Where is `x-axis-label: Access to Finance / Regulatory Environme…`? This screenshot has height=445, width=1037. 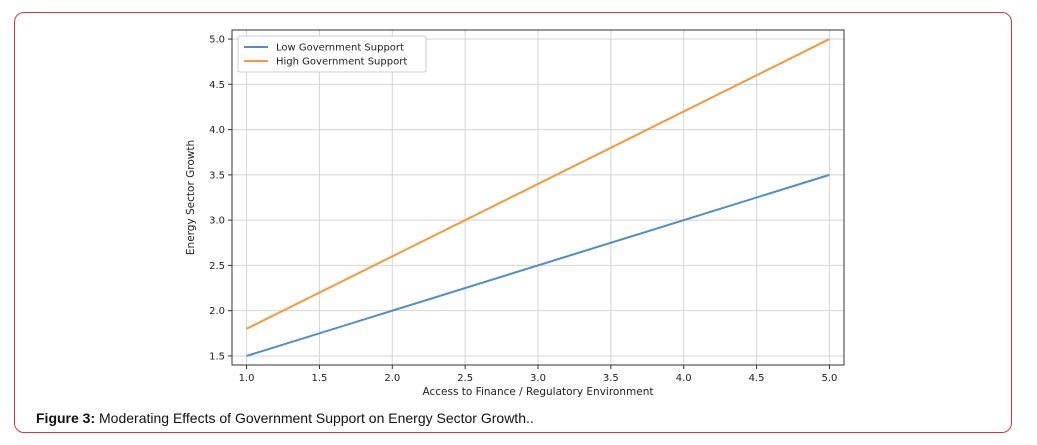 x-axis-label: Access to Finance / Regulatory Environme… is located at coordinates (538, 392).